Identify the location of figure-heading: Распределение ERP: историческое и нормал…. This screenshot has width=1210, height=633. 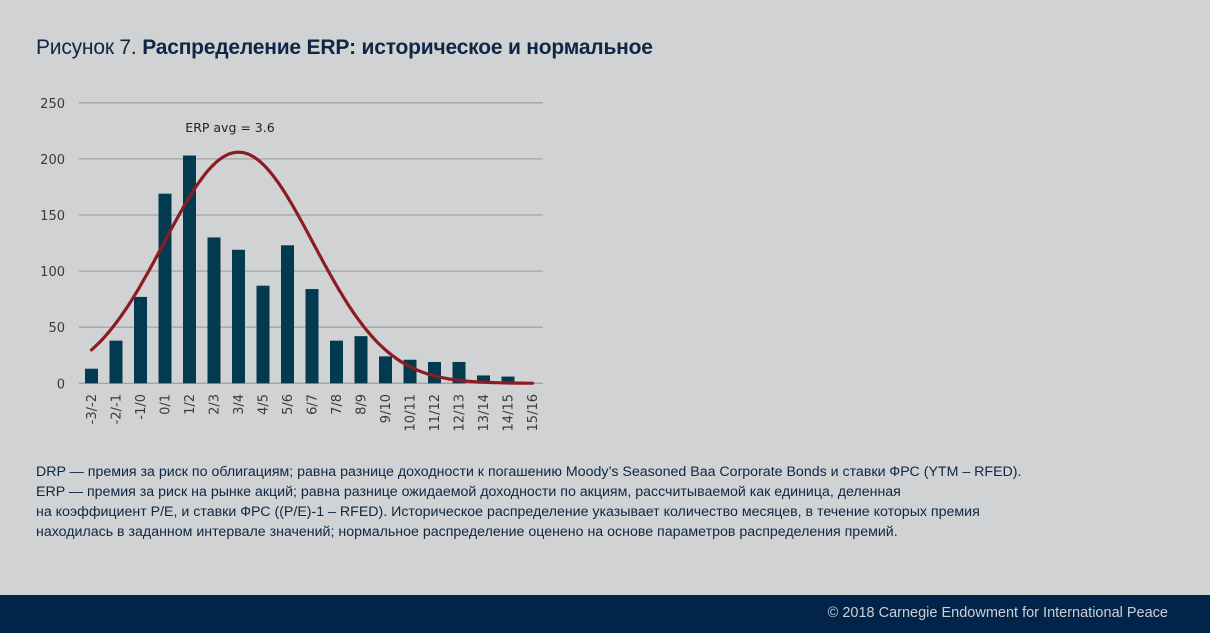
(397, 47).